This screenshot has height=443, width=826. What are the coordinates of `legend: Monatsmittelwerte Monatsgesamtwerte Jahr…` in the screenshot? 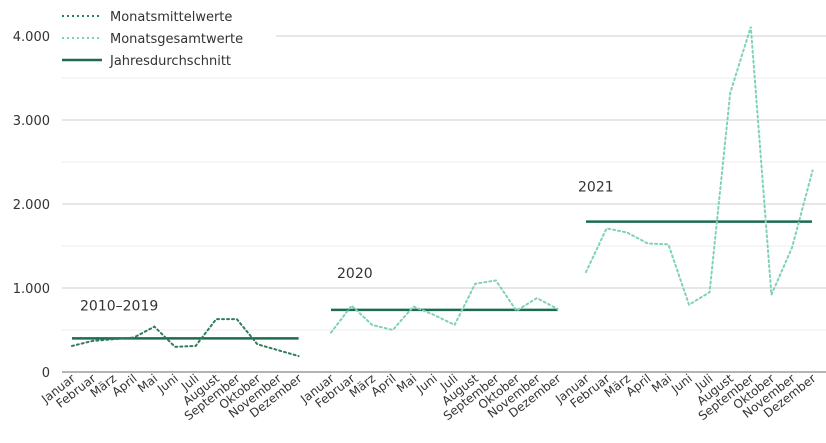 It's located at (167, 37).